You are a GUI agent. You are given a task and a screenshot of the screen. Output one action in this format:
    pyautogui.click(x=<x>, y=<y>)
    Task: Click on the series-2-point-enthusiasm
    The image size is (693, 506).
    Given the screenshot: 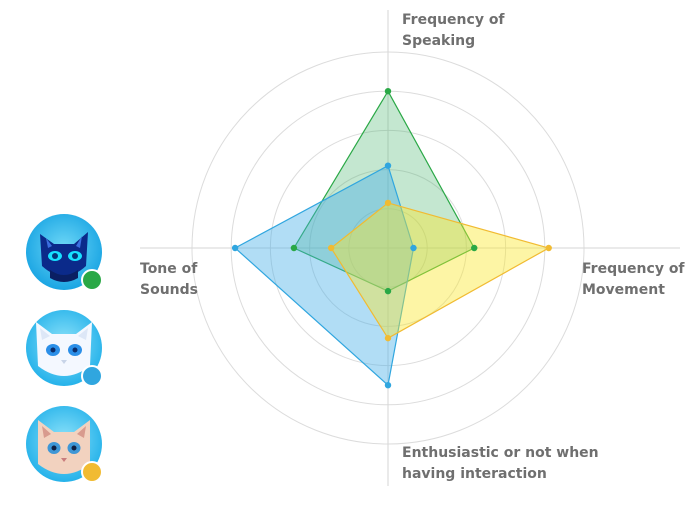 What is the action you would take?
    pyautogui.click(x=388, y=385)
    